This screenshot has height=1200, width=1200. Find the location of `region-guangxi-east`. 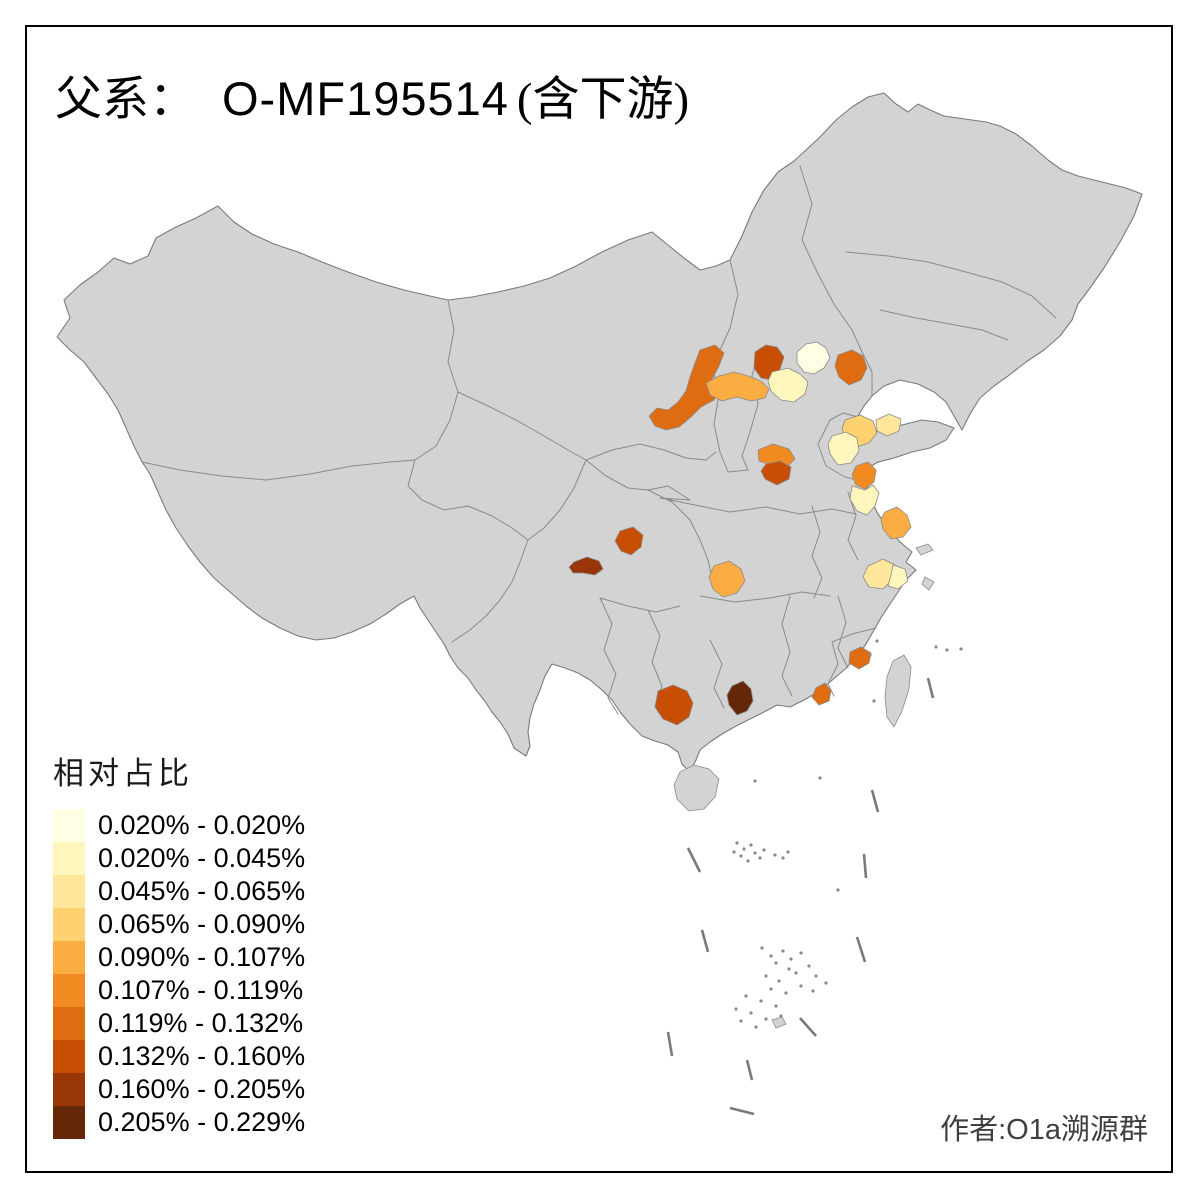

region-guangxi-east is located at coordinates (740, 698).